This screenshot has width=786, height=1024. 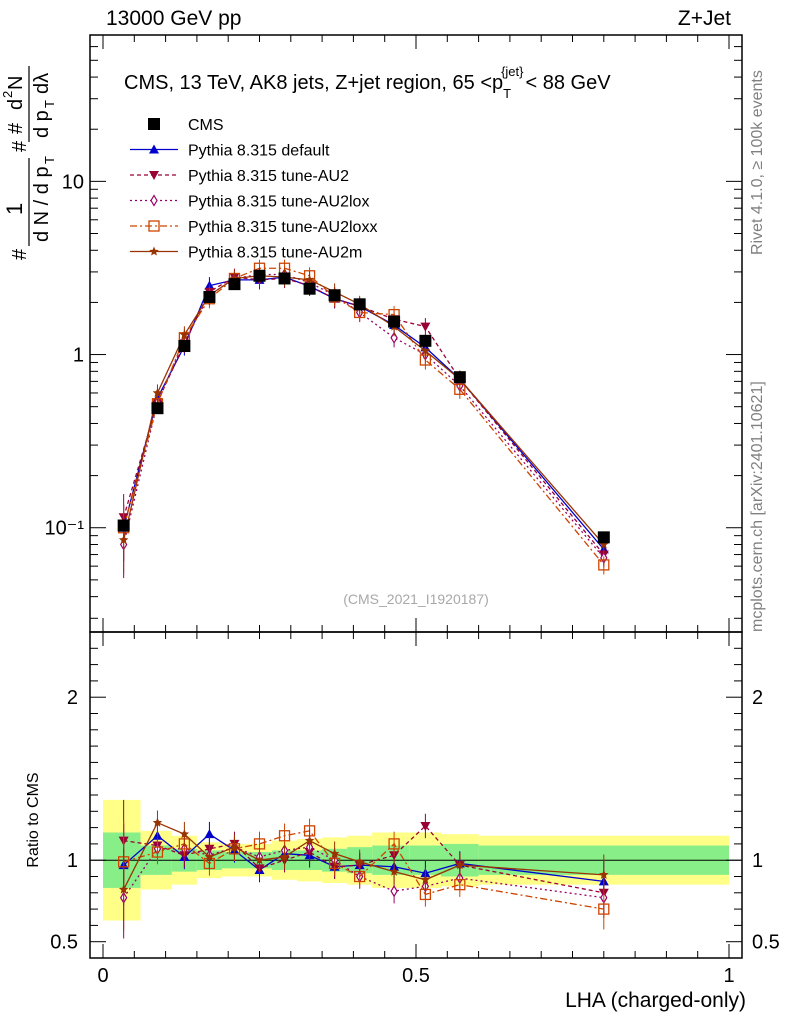 What do you see at coordinates (33, 819) in the screenshot?
I see `y-axis-label-ratio: Ratio to CMS` at bounding box center [33, 819].